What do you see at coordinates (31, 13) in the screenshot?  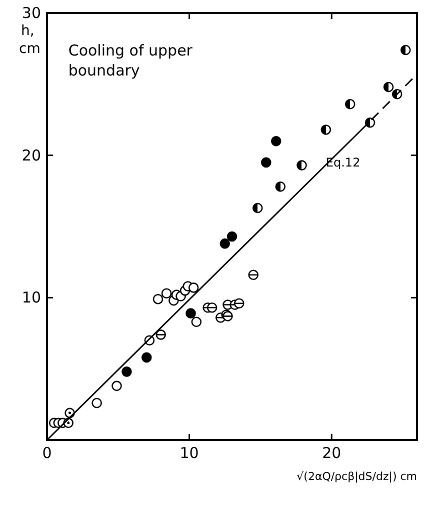 I see `y-tick-label: 30` at bounding box center [31, 13].